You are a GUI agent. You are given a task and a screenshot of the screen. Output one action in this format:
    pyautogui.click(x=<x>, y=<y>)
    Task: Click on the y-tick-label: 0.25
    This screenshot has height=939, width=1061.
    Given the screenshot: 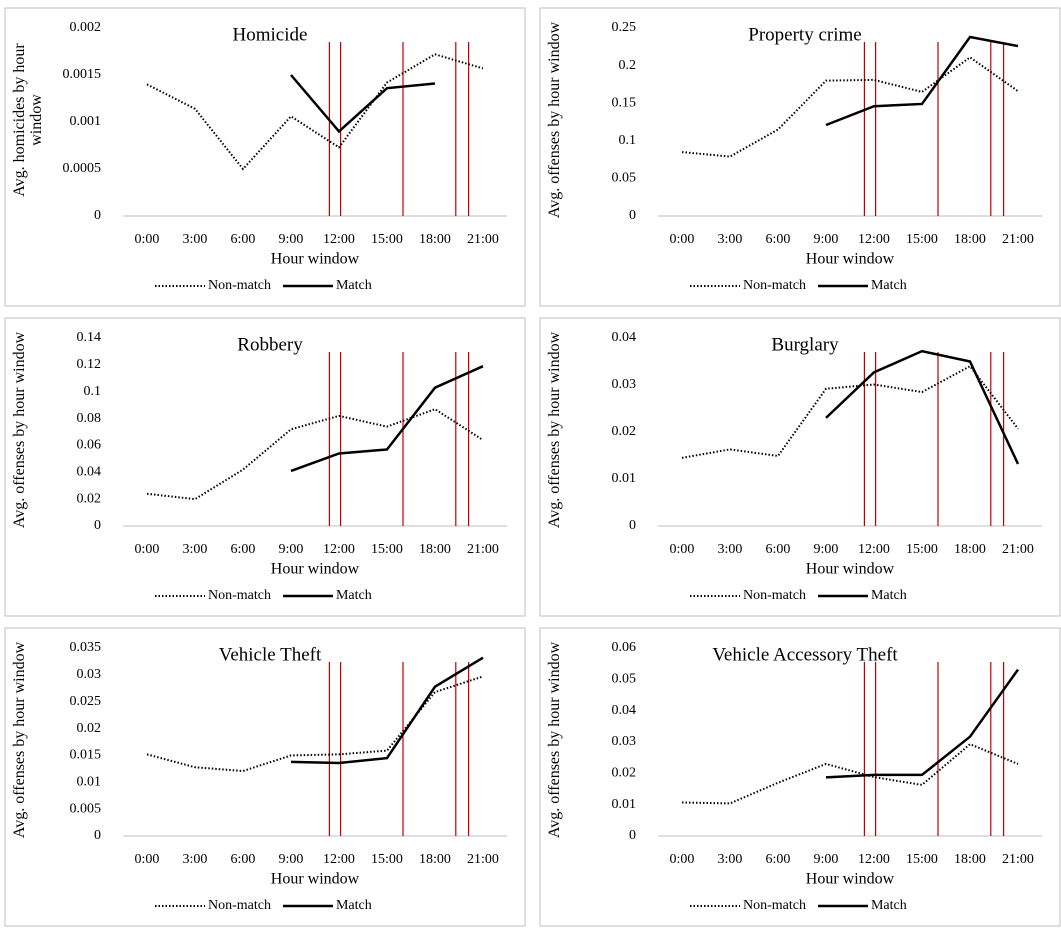 What is the action you would take?
    pyautogui.click(x=624, y=27)
    